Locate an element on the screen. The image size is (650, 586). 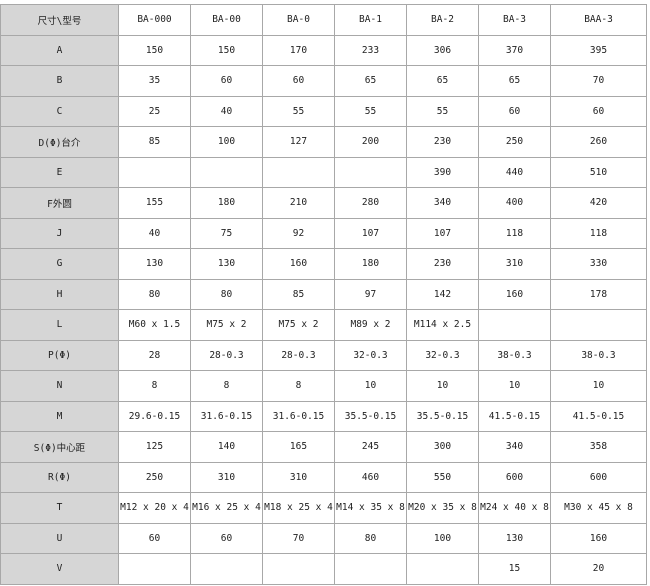
table-cell: 118 is located at coordinates (514, 233).